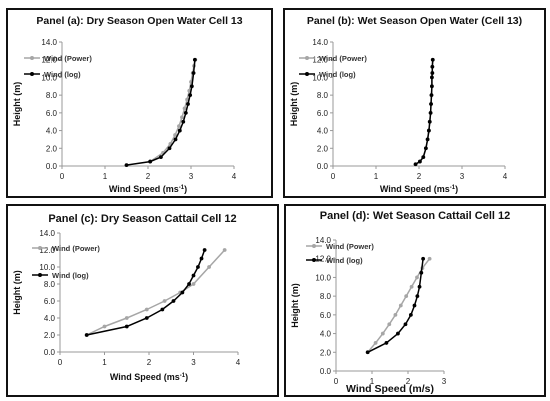 This screenshot has width=550, height=401. Describe the element at coordinates (139, 21) in the screenshot. I see `chart-title: Panel (a): Dry Season Open Water Cell 13` at that location.